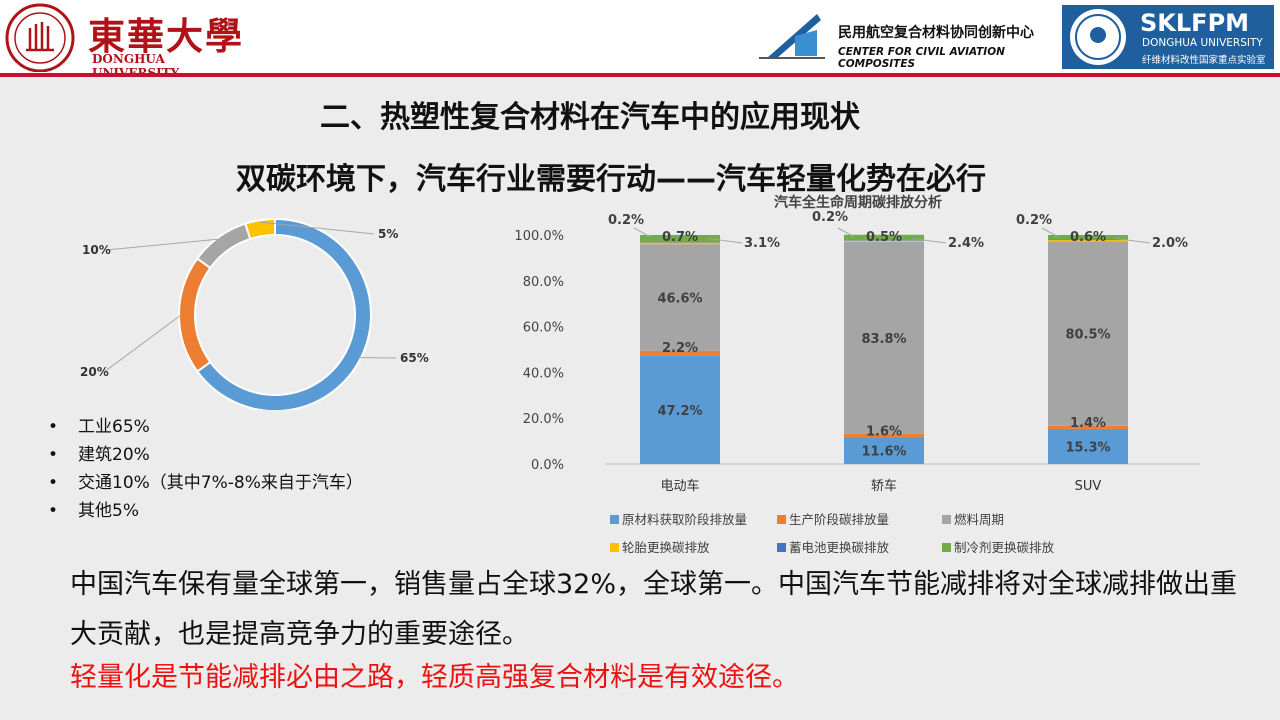 The width and height of the screenshot is (1280, 720). I want to click on lab-subtitle-cn: 纤维材料改性国家重点实验室, so click(1204, 60).